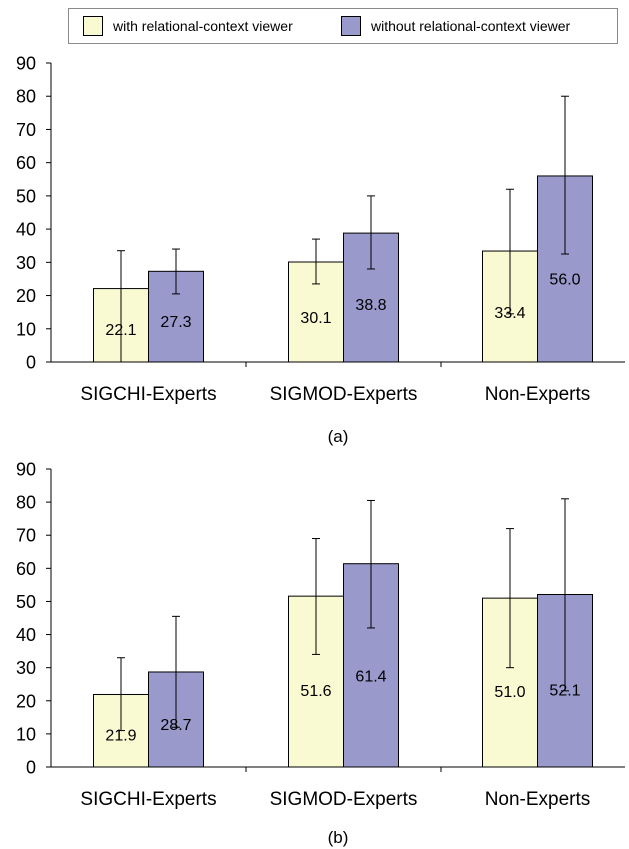 This screenshot has width=629, height=849. I want to click on chart-caption: (a), so click(338, 436).